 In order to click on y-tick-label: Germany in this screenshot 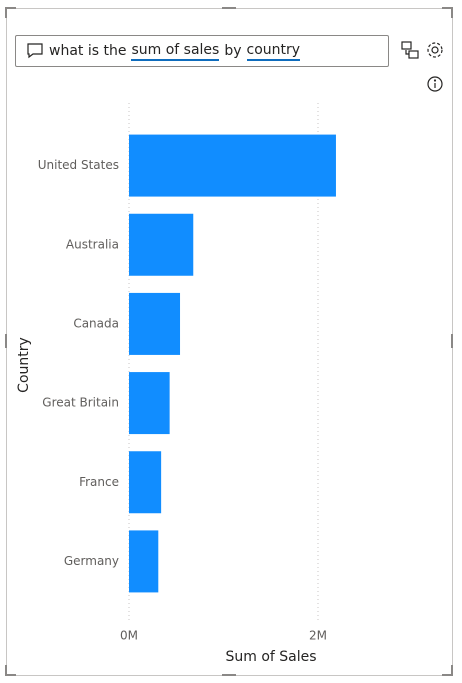, I will do `click(91, 561)`.